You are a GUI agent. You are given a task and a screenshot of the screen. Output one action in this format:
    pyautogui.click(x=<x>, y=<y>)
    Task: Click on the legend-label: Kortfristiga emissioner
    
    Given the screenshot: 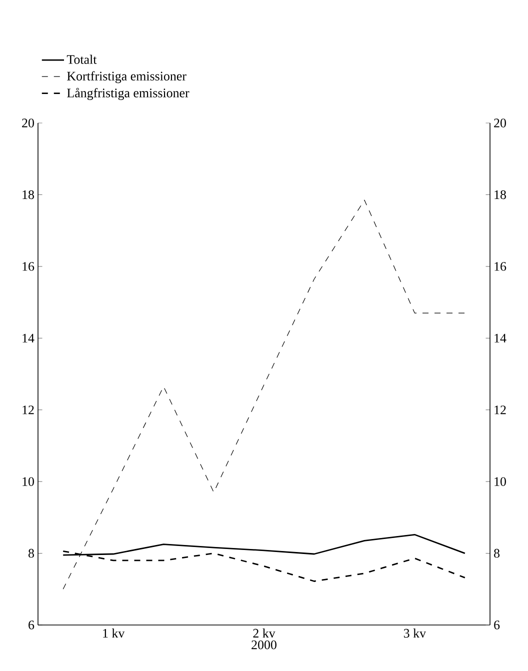 What is the action you would take?
    pyautogui.click(x=126, y=77)
    